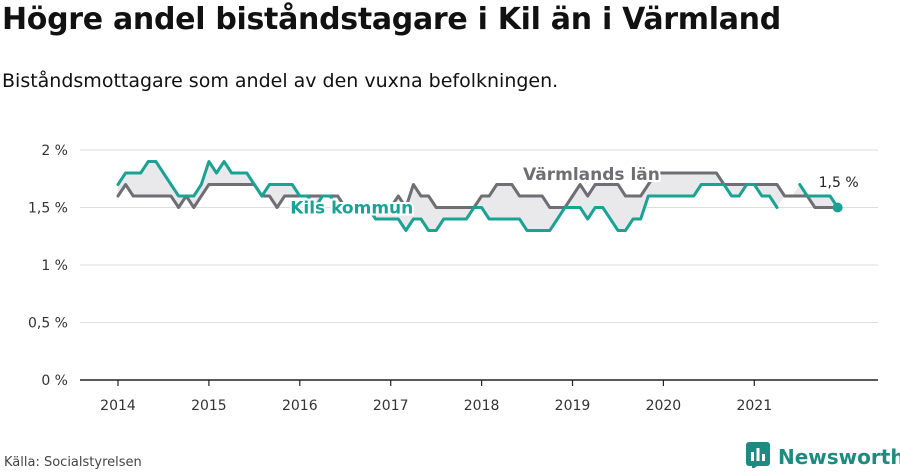 This screenshot has width=900, height=474. I want to click on kil-series-line, so click(478, 196).